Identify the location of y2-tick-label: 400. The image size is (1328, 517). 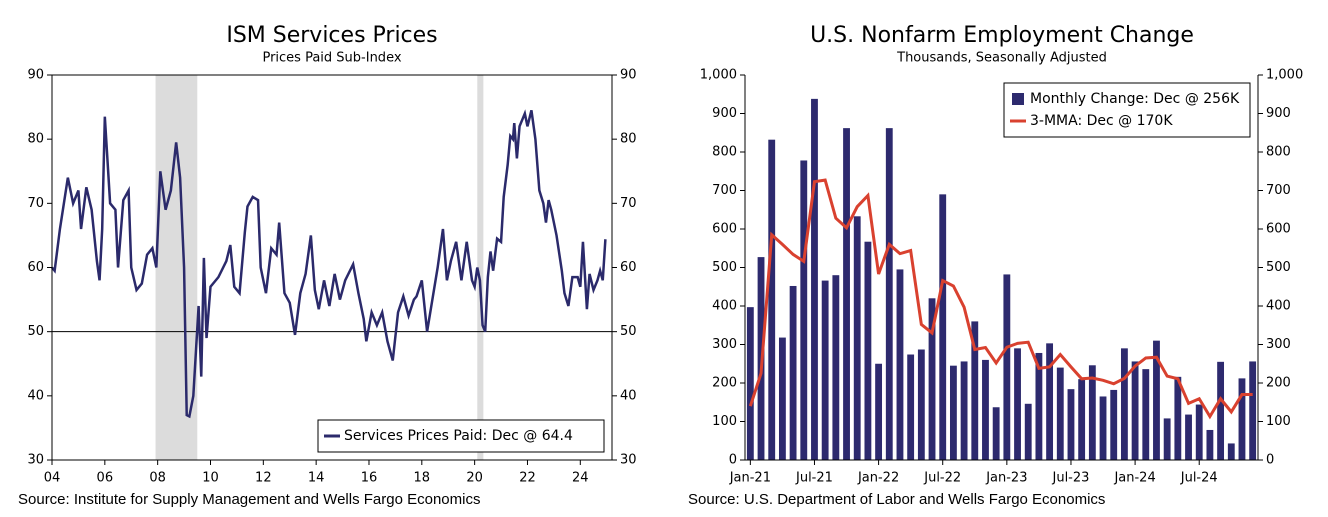
(1278, 306).